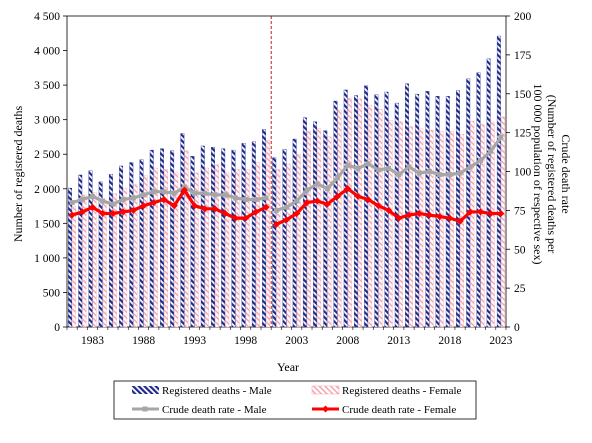  What do you see at coordinates (389, 168) in the screenshot?
I see `point-male-rate-2012` at bounding box center [389, 168].